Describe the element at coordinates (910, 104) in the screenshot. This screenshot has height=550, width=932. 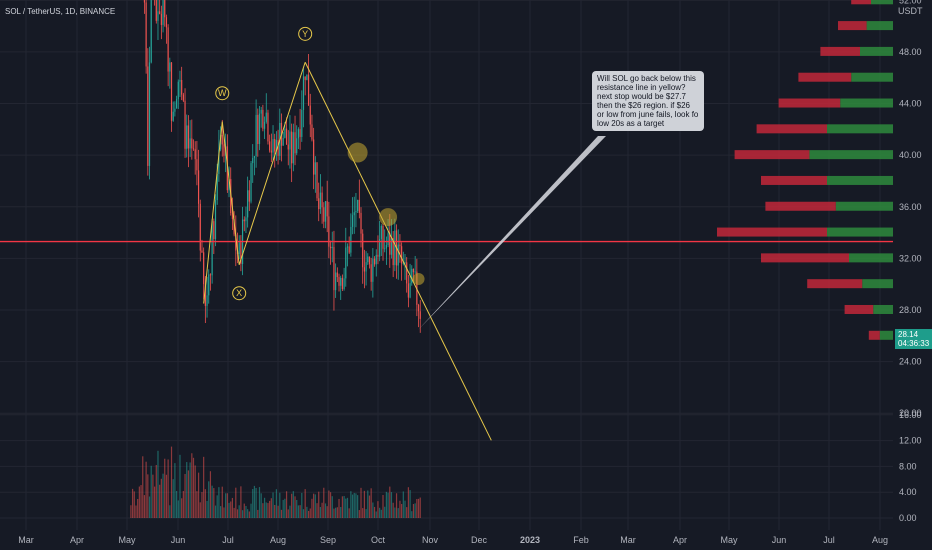
I see `y-tick-label: 44.00` at that location.